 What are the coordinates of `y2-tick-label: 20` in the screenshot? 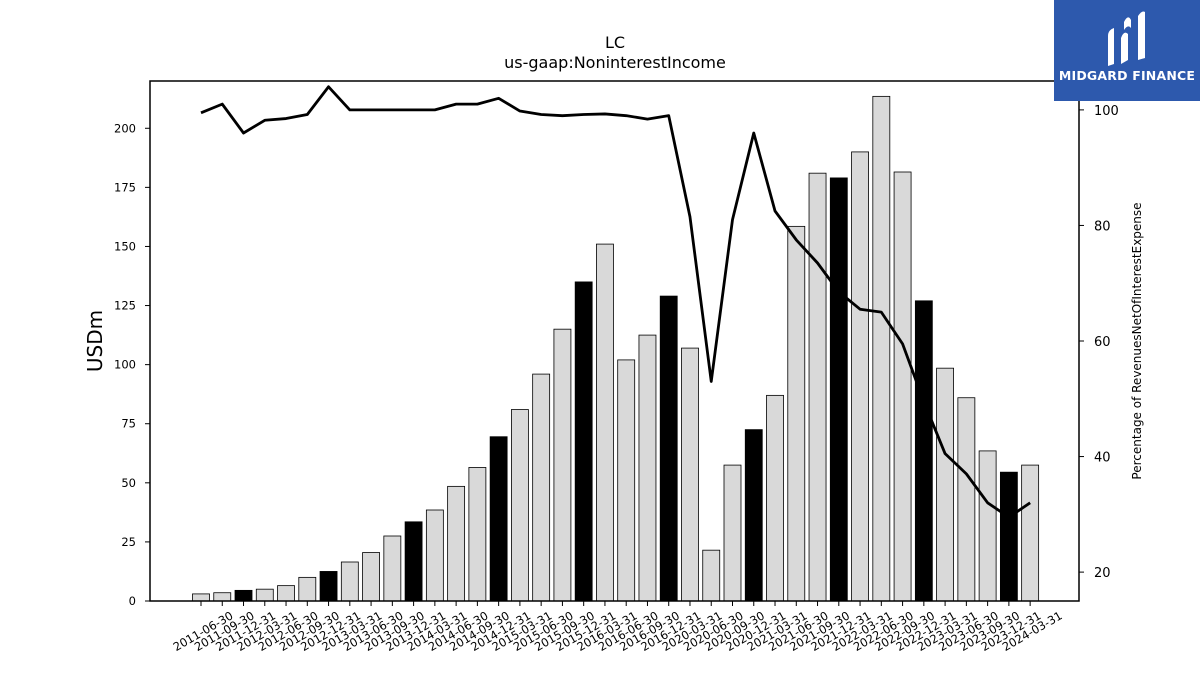 It's located at (1102, 573).